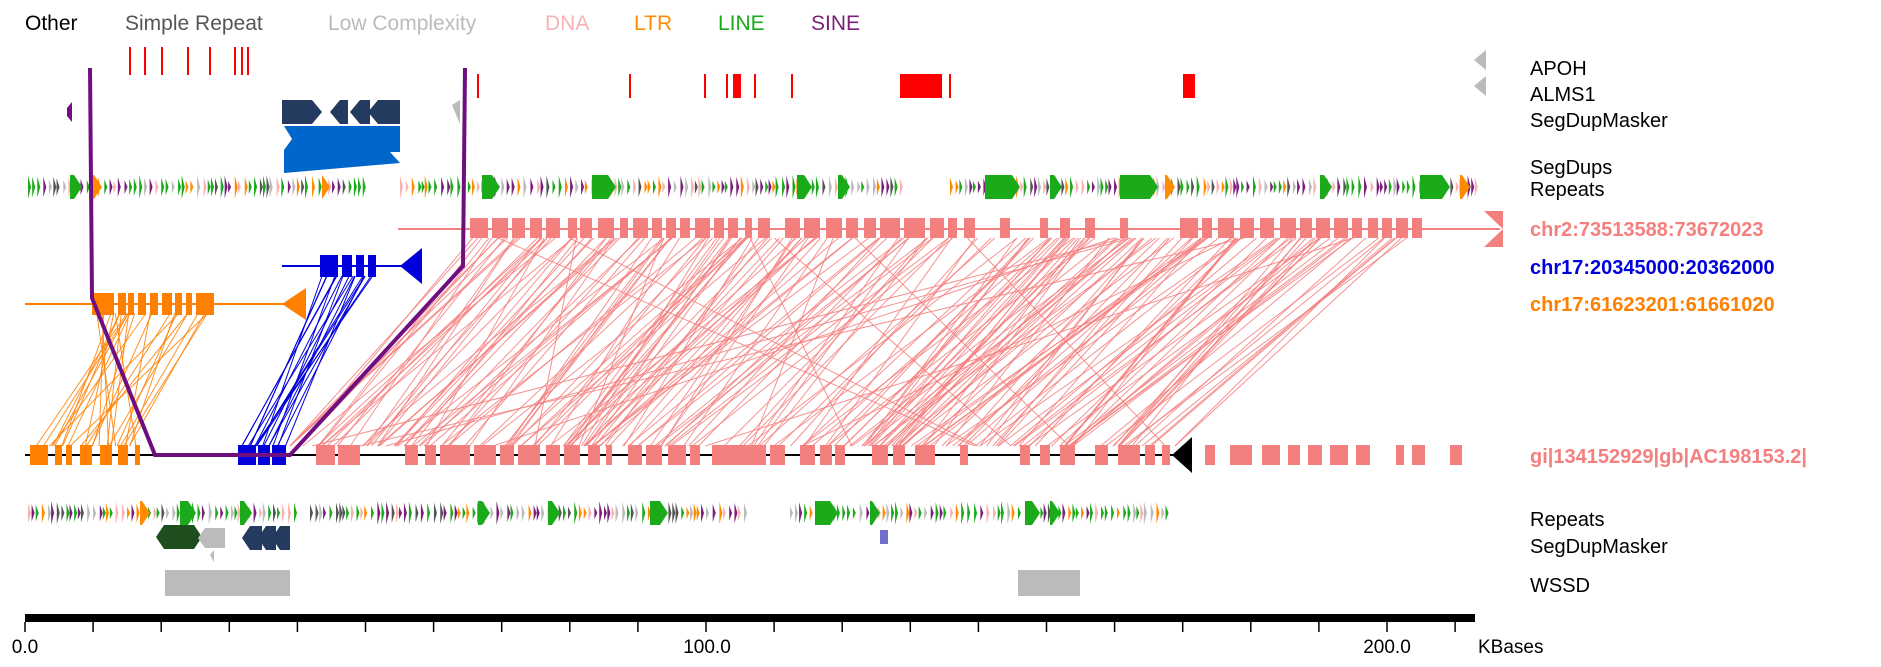 The image size is (1881, 667). Describe the element at coordinates (194, 23) in the screenshot. I see `legend-simple-repeat: Simple Repeat` at that location.